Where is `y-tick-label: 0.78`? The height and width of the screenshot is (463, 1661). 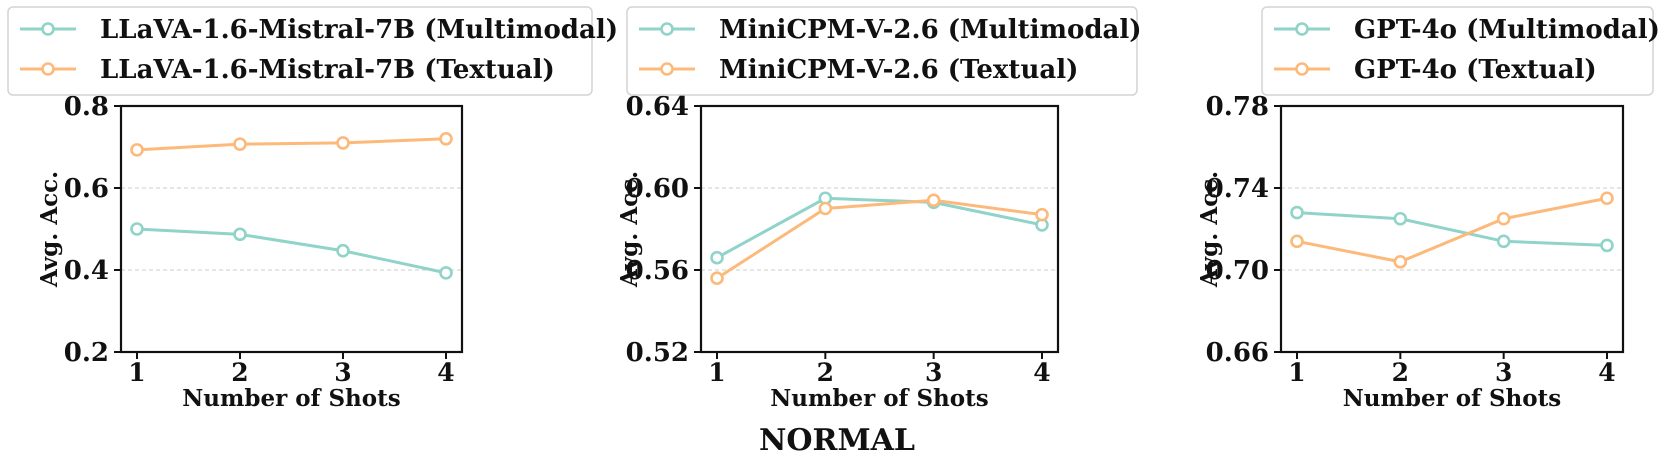 y-tick-label: 0.78 is located at coordinates (1237, 107).